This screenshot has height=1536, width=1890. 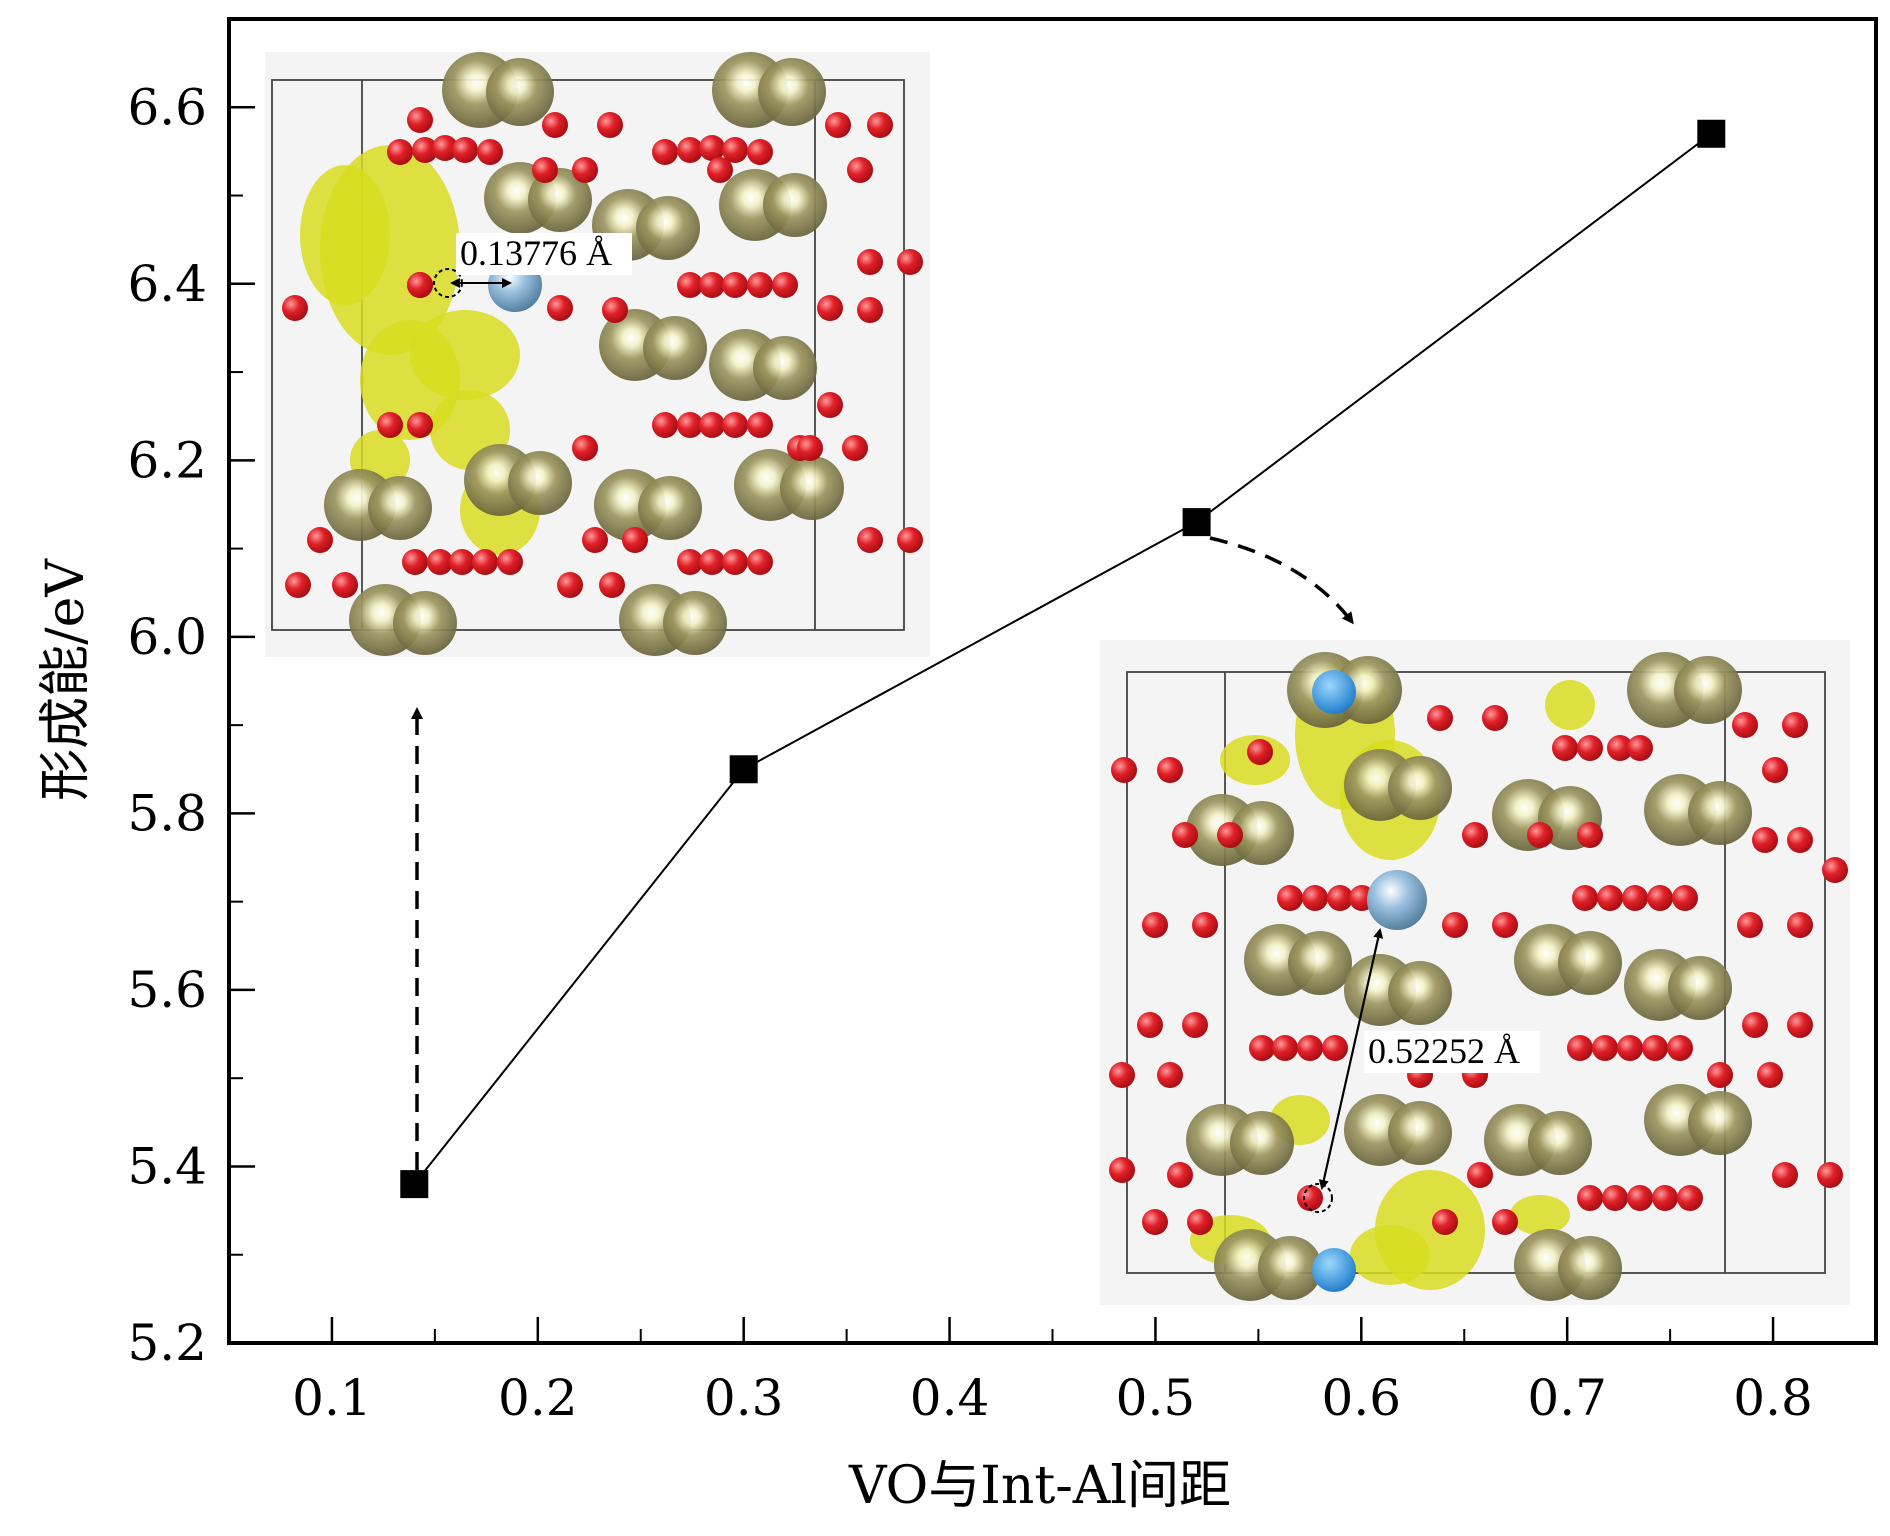 What do you see at coordinates (332, 1398) in the screenshot?
I see `x-tick-label: 0.1` at bounding box center [332, 1398].